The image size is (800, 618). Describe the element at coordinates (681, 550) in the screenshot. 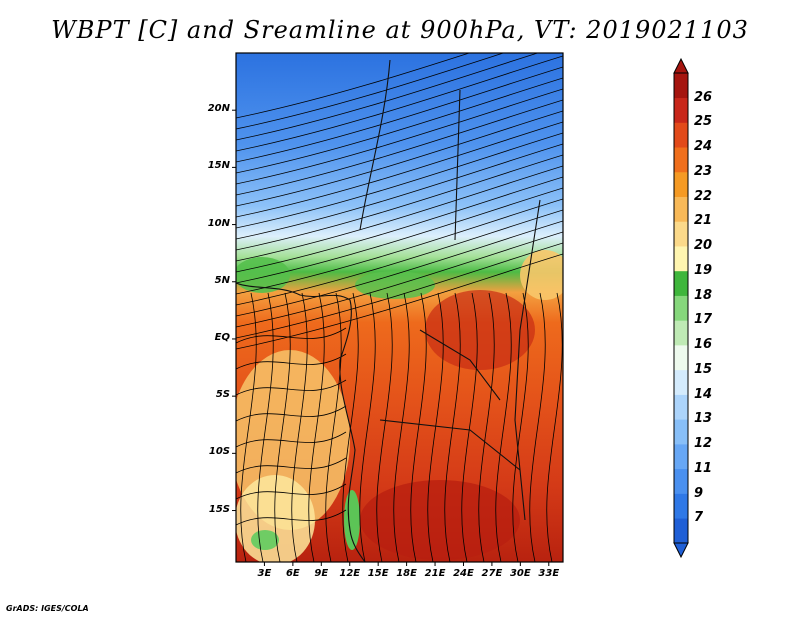

I see `colorbar-min-arrow` at that location.